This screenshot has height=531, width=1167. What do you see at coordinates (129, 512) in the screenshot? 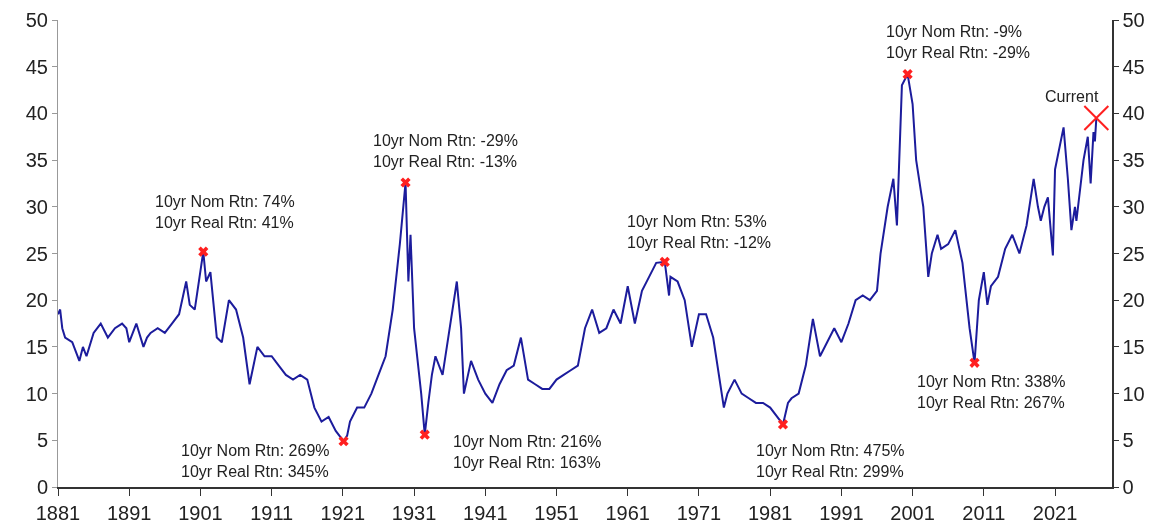
I see `x-tick-label: 1891` at bounding box center [129, 512].